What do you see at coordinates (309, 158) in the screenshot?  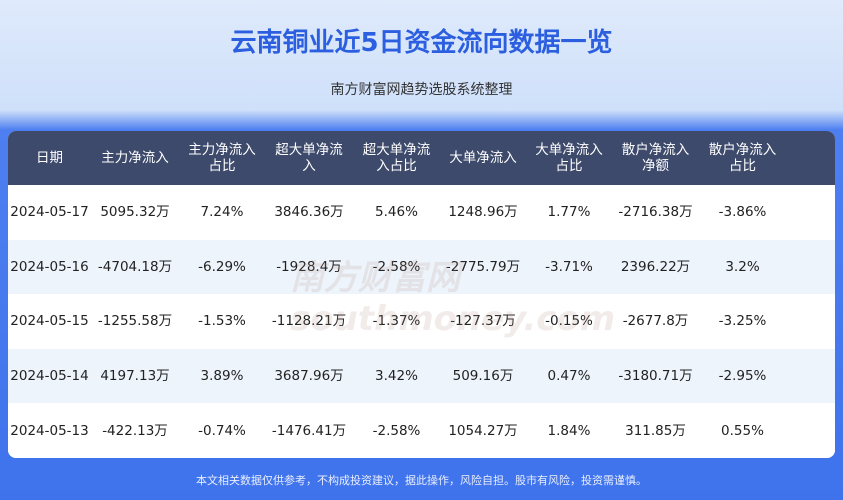 I see `column-header: 超大单净流 入` at bounding box center [309, 158].